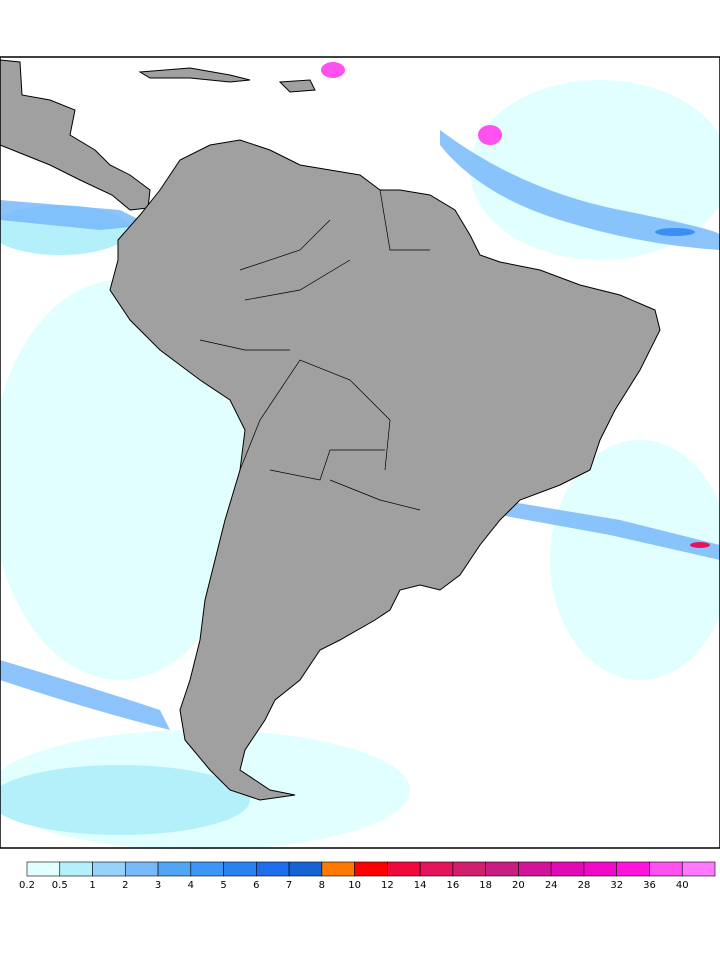 The width and height of the screenshot is (720, 960). Describe the element at coordinates (649, 885) in the screenshot. I see `colorbar-label: 36` at that location.